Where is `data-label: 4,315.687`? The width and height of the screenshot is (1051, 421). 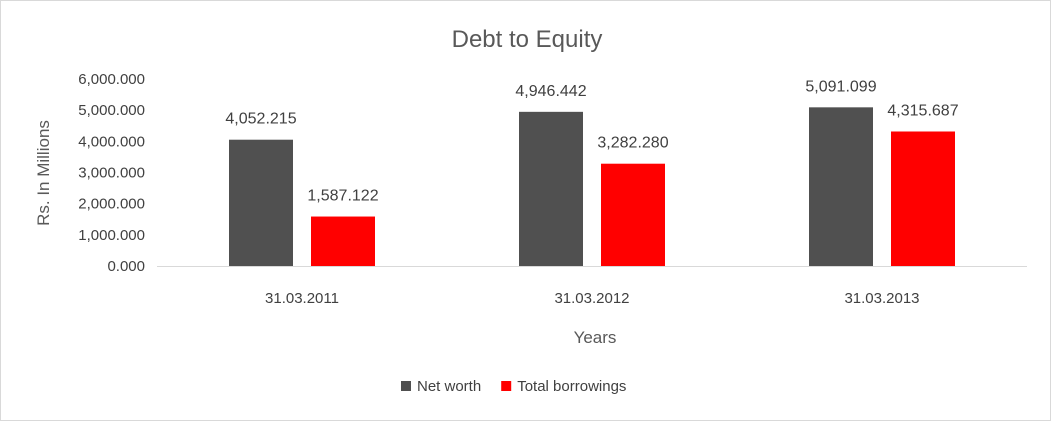 data-label: 4,315.687 is located at coordinates (922, 110).